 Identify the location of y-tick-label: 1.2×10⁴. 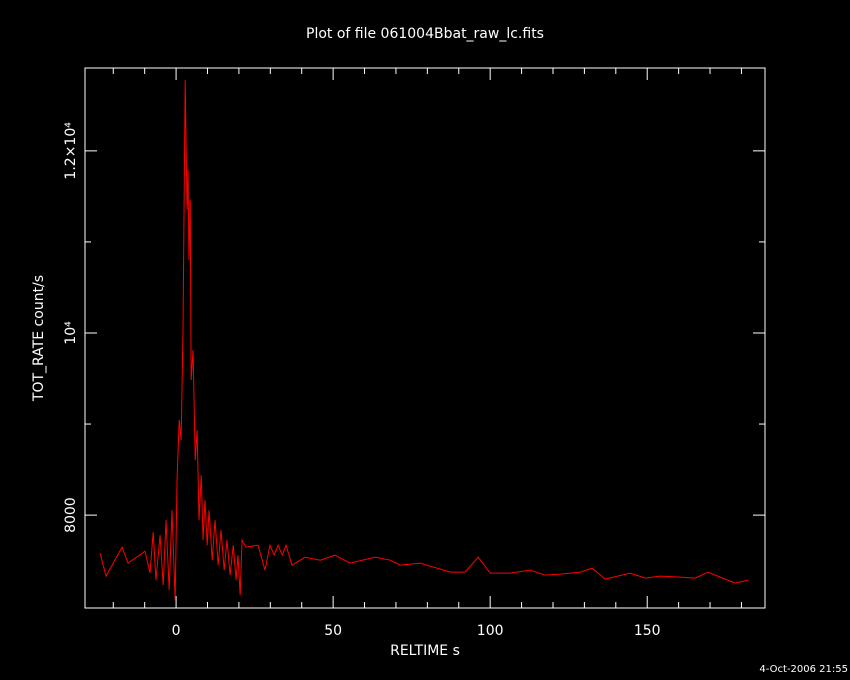
(71, 151).